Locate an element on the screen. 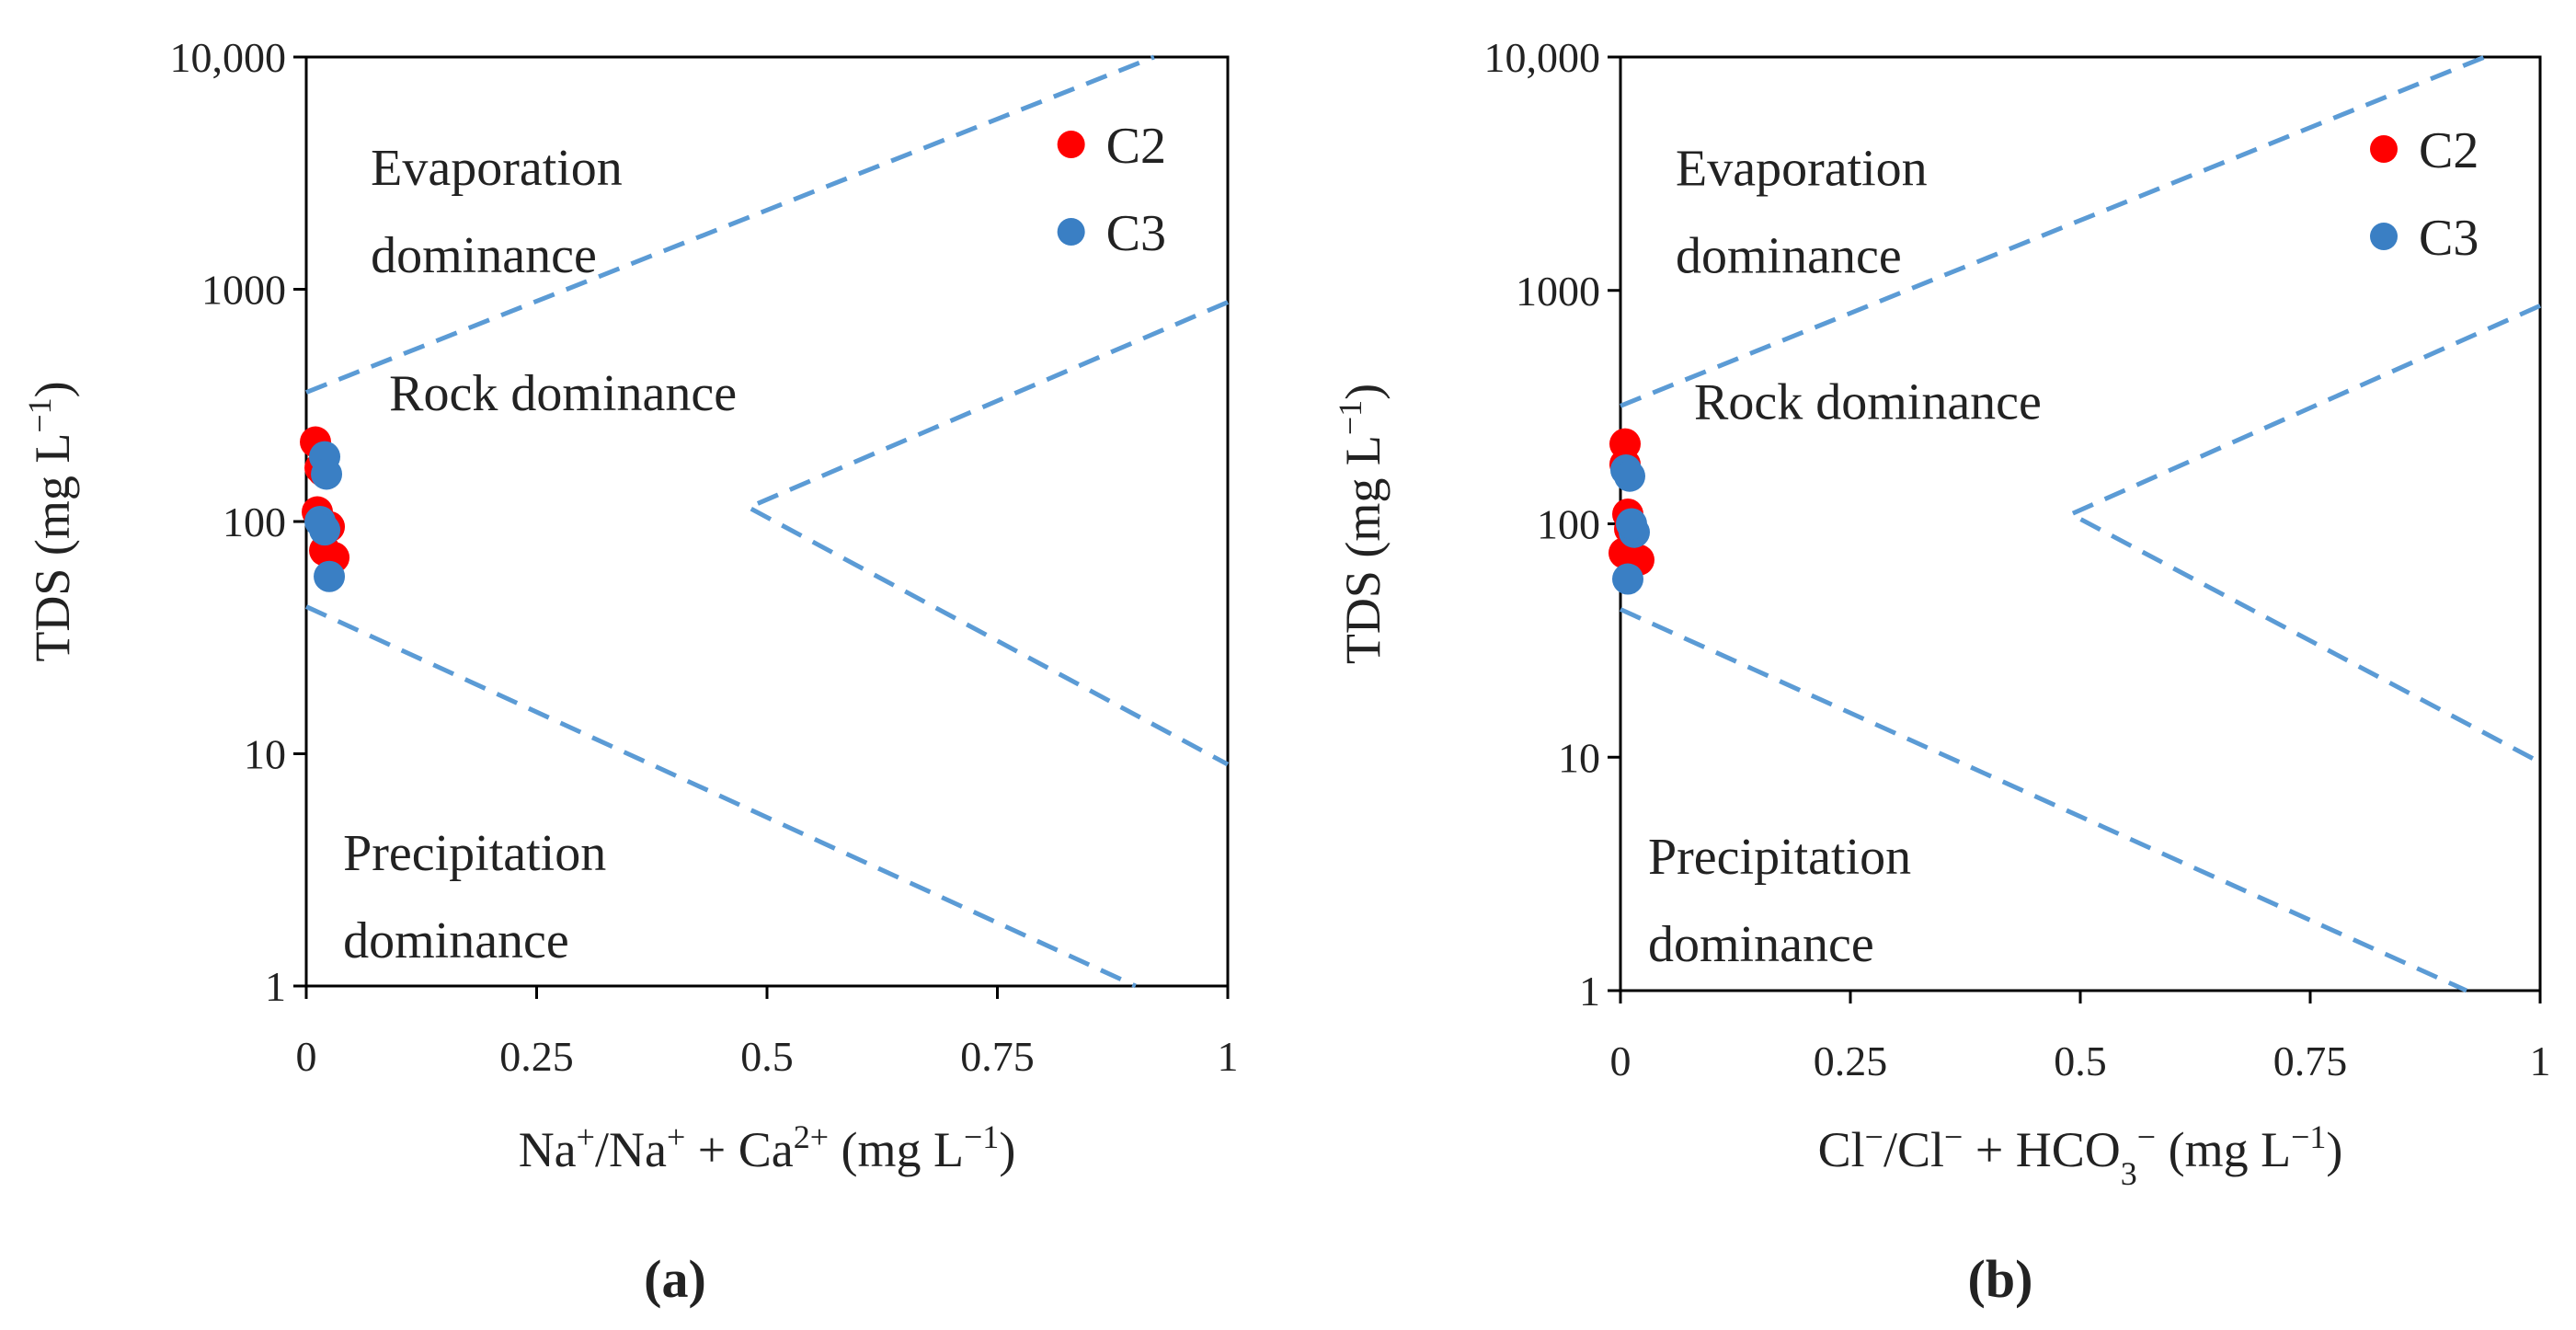  x-axis-label: Cl−/Cl− + HCO3− (mg L−1) is located at coordinates (2081, 1155).